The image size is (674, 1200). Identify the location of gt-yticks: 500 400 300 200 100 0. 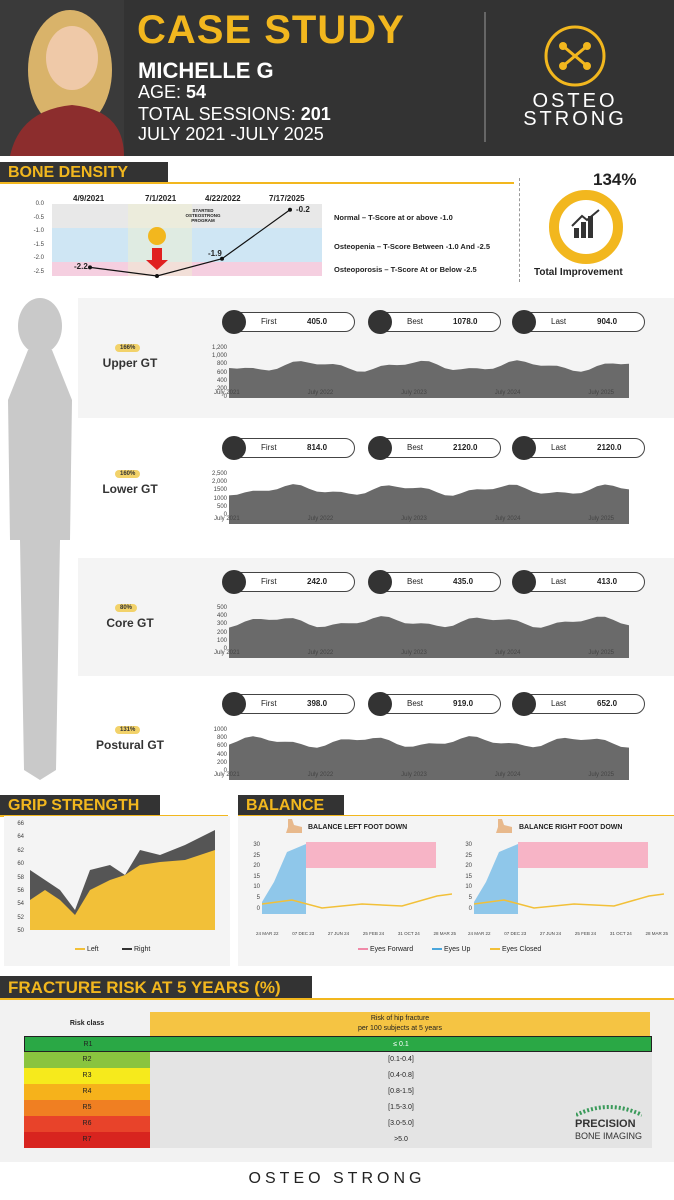
(216, 628).